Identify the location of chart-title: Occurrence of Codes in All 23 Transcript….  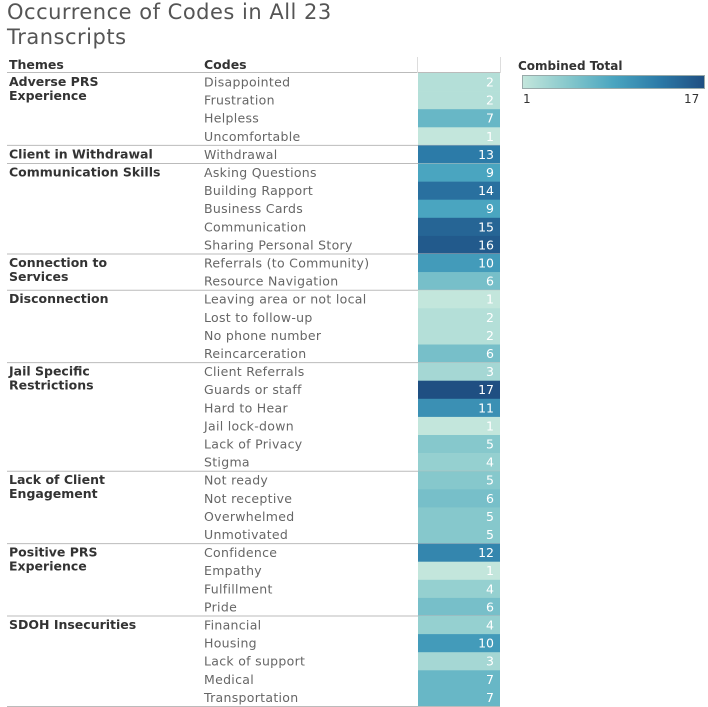
(169, 24).